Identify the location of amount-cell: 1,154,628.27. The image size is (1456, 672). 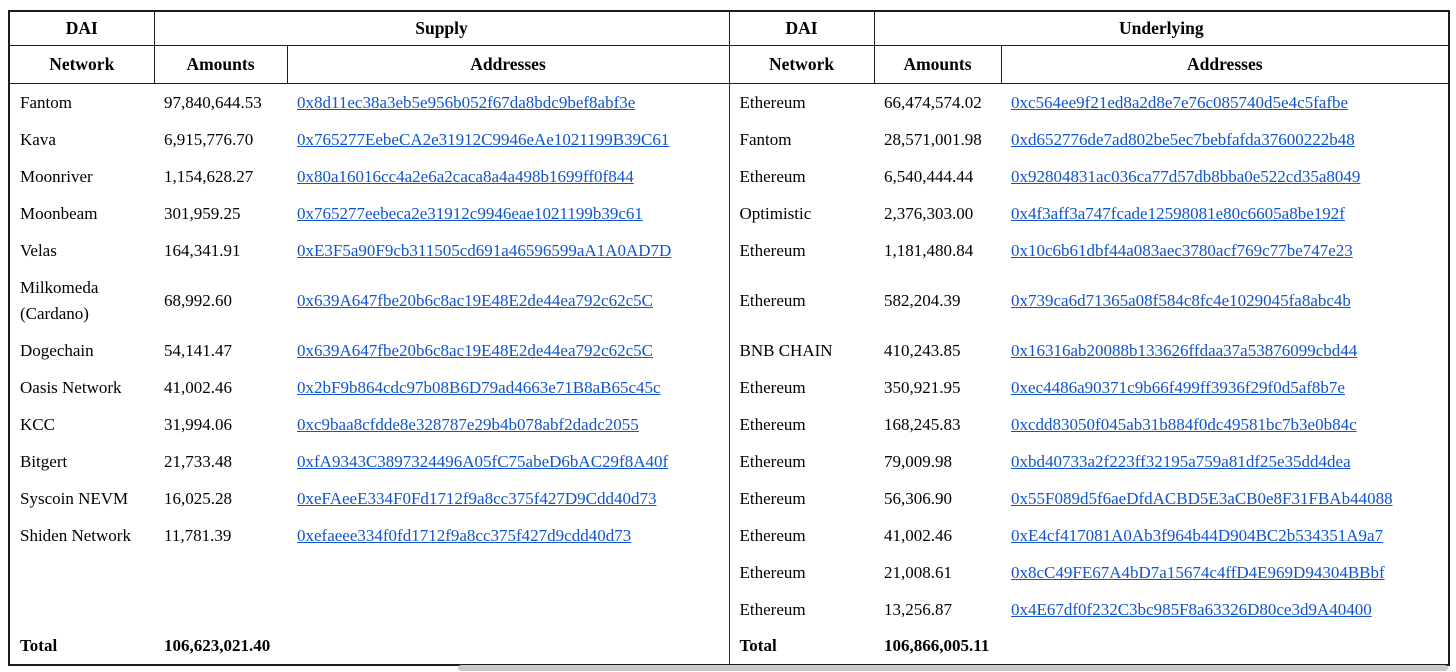
(209, 176).